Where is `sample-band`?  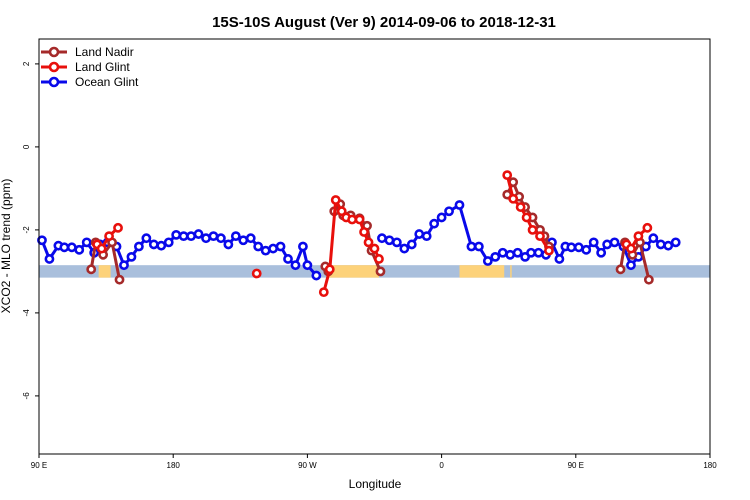 sample-band is located at coordinates (374, 271).